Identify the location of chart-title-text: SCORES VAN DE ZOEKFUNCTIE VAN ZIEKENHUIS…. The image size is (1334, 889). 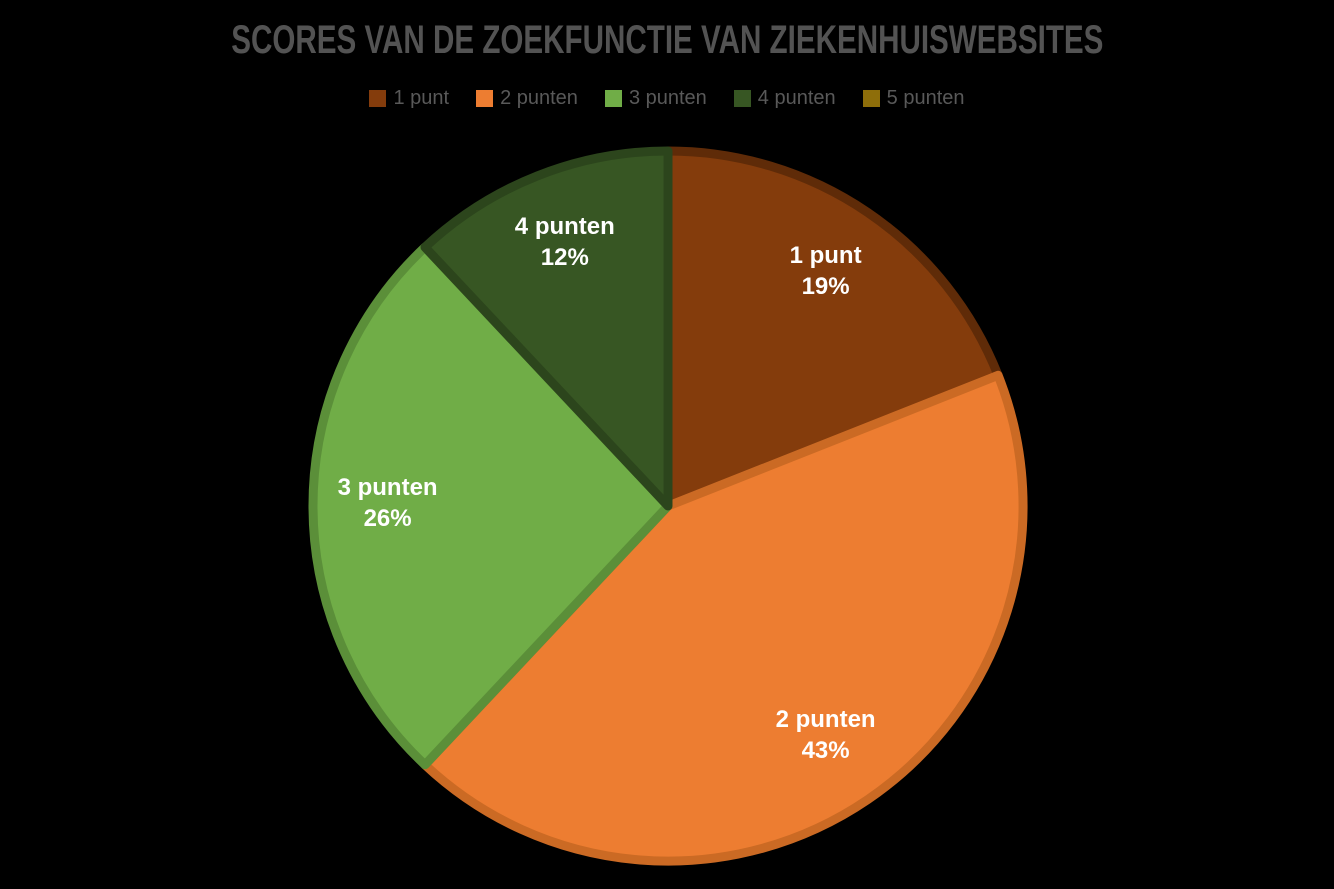
(667, 40).